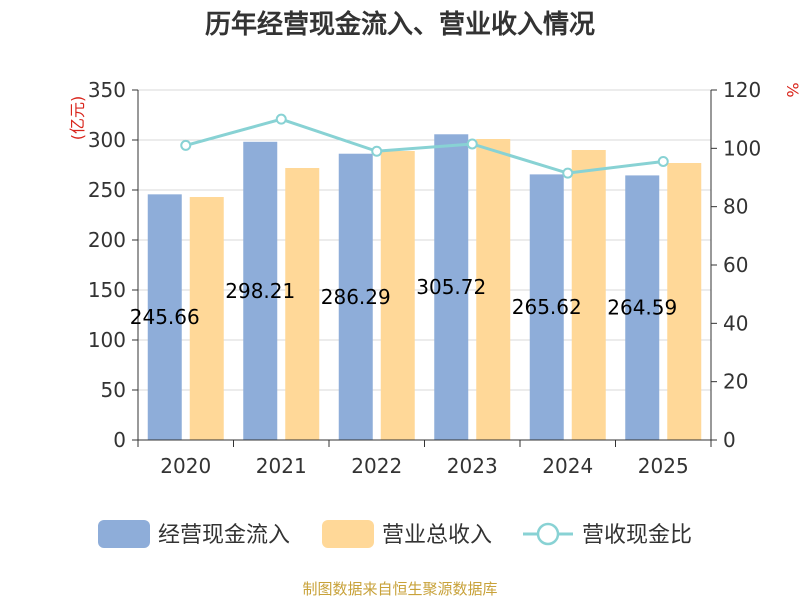 This screenshot has width=800, height=600. Describe the element at coordinates (281, 466) in the screenshot. I see `x-tick-label: 2021` at that location.